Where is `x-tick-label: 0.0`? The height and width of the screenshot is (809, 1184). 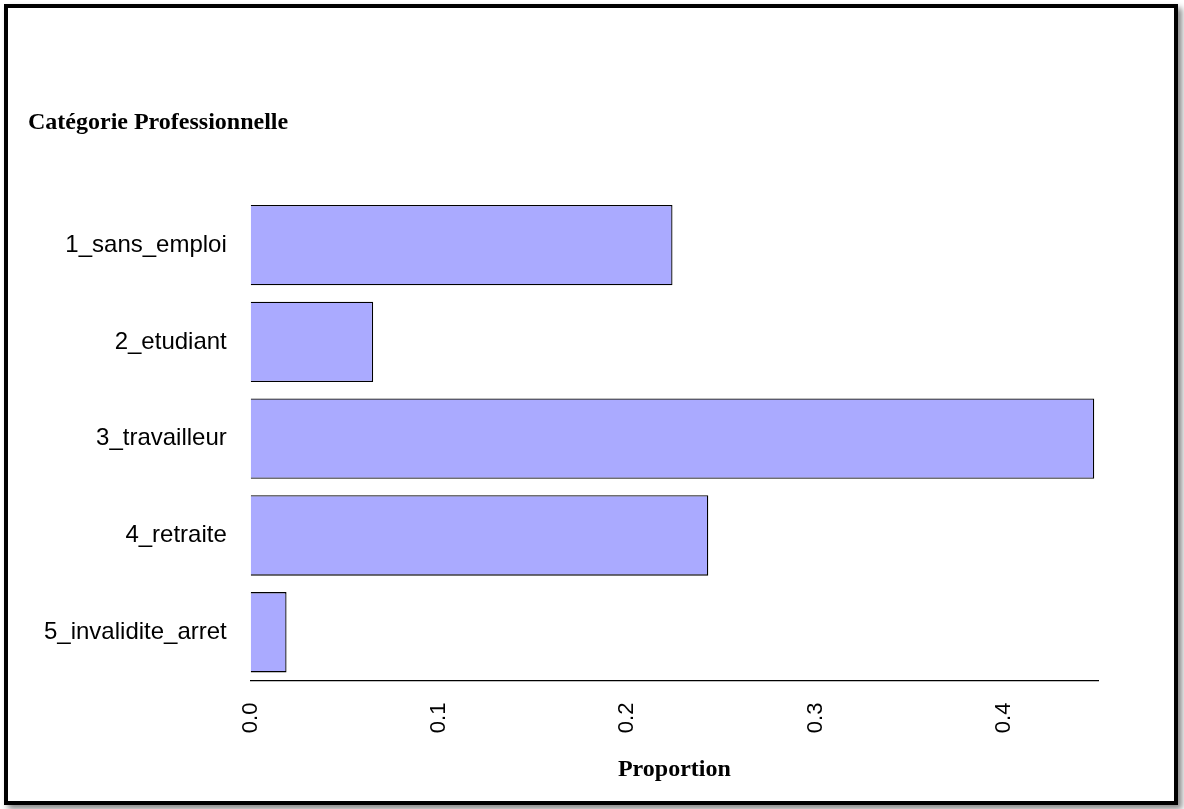
x-tick-label: 0.0 is located at coordinates (249, 718).